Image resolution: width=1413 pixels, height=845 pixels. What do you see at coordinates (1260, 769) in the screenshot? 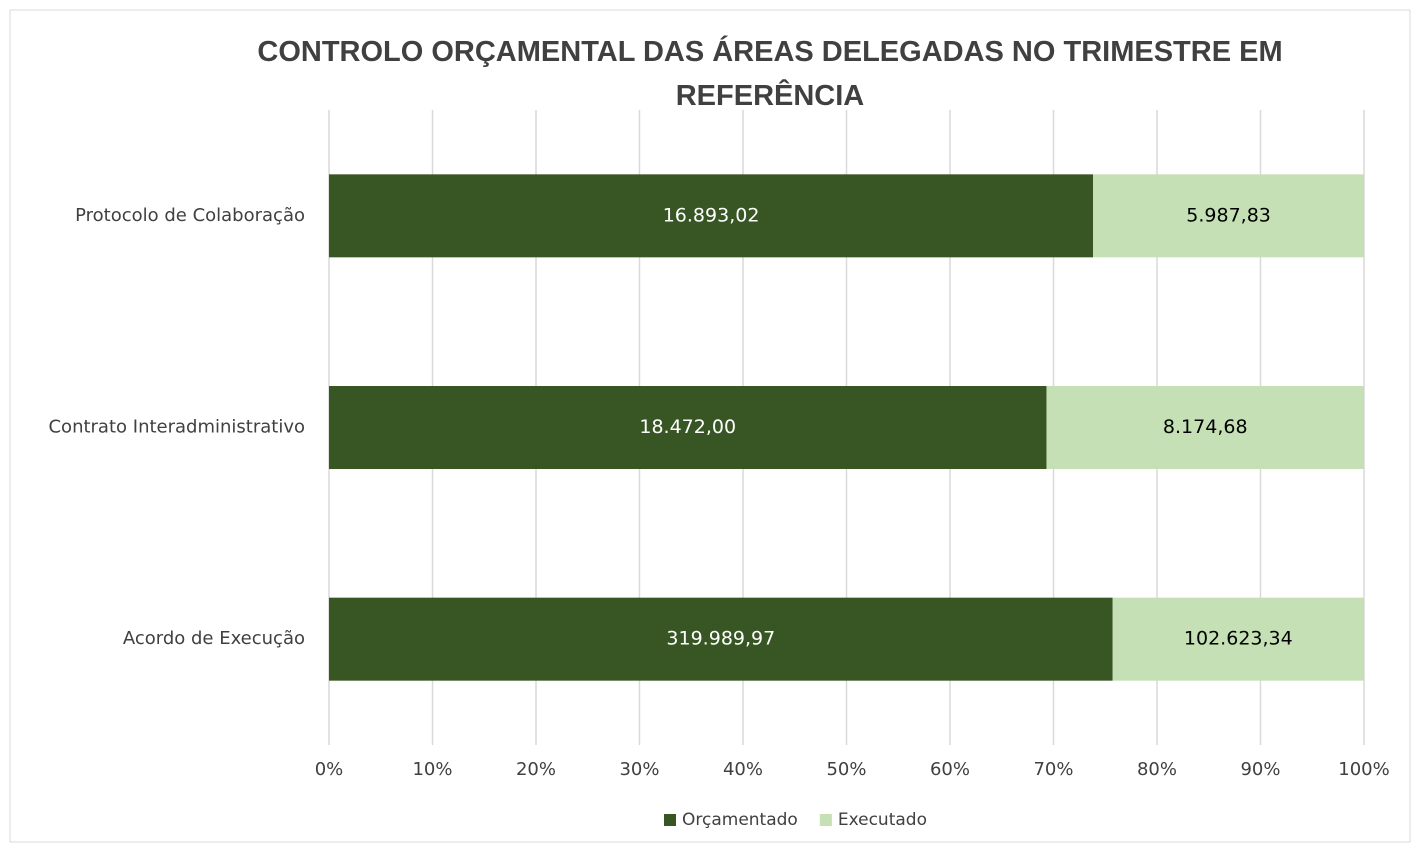
I see `x-tick-label: 90%` at bounding box center [1260, 769].